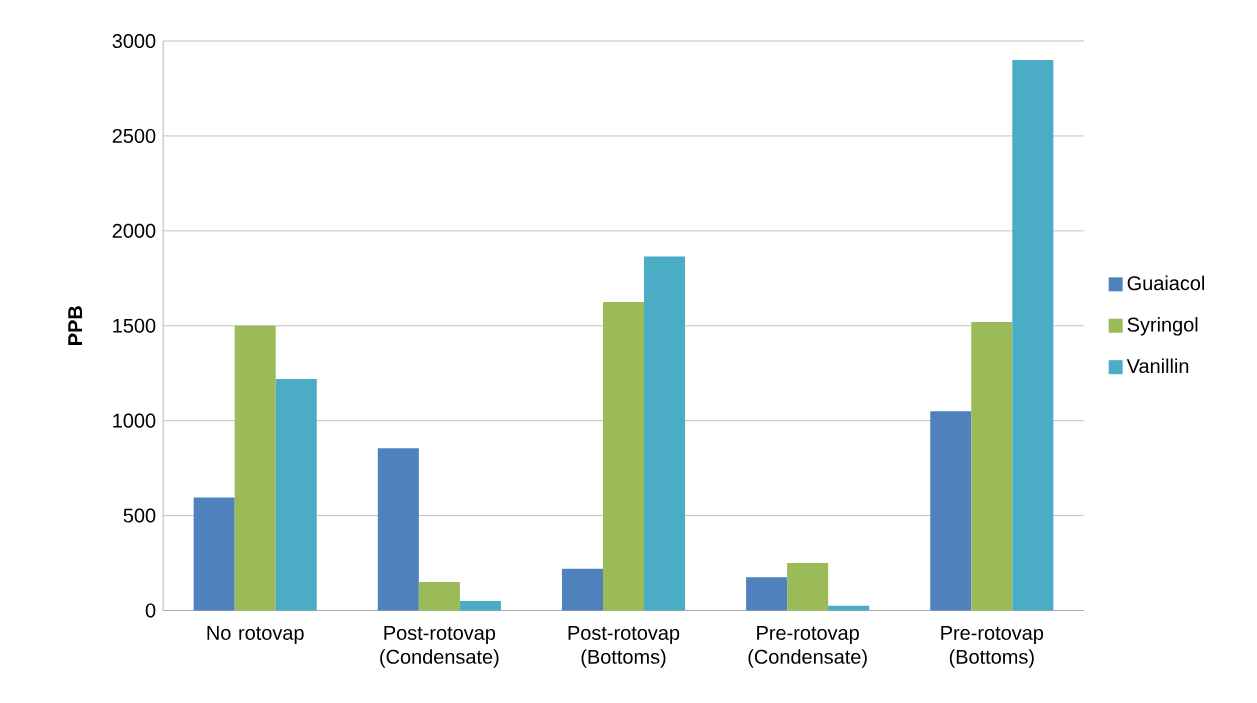 This screenshot has height=703, width=1257. What do you see at coordinates (150, 610) in the screenshot?
I see `y-tick-label: 0` at bounding box center [150, 610].